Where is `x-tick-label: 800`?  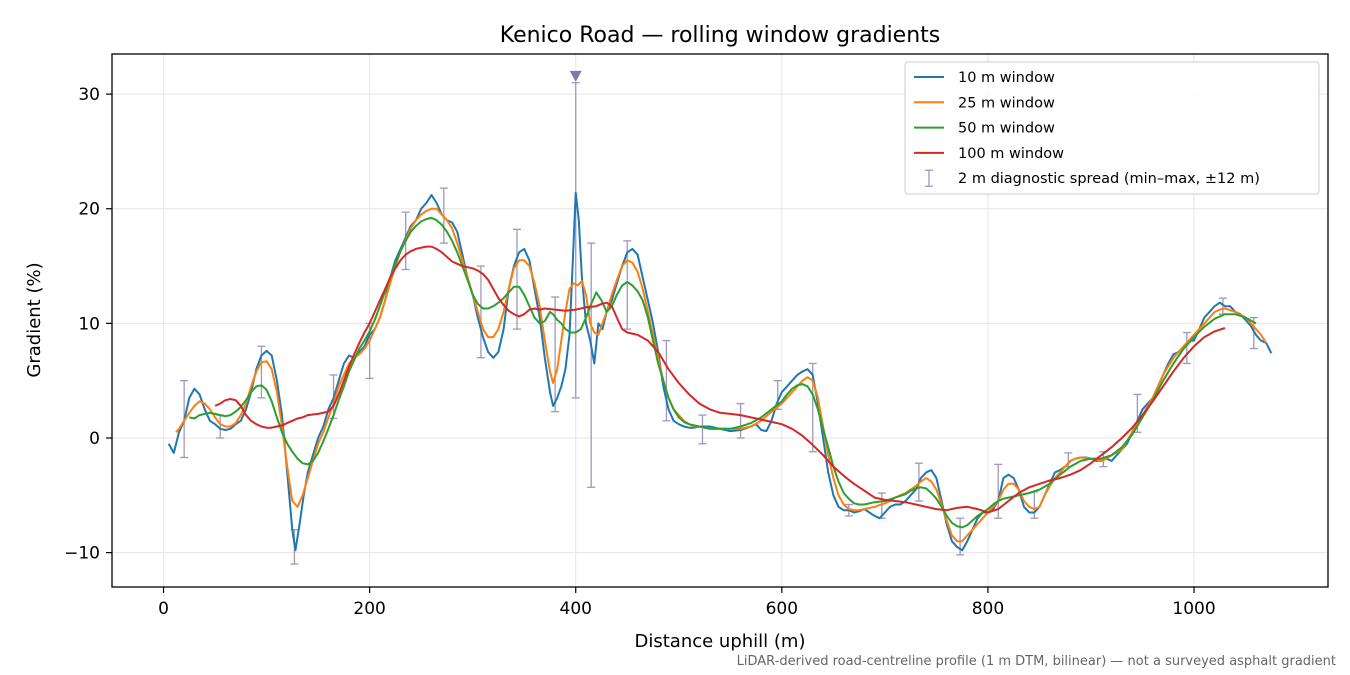
x-tick-label: 800 is located at coordinates (988, 609).